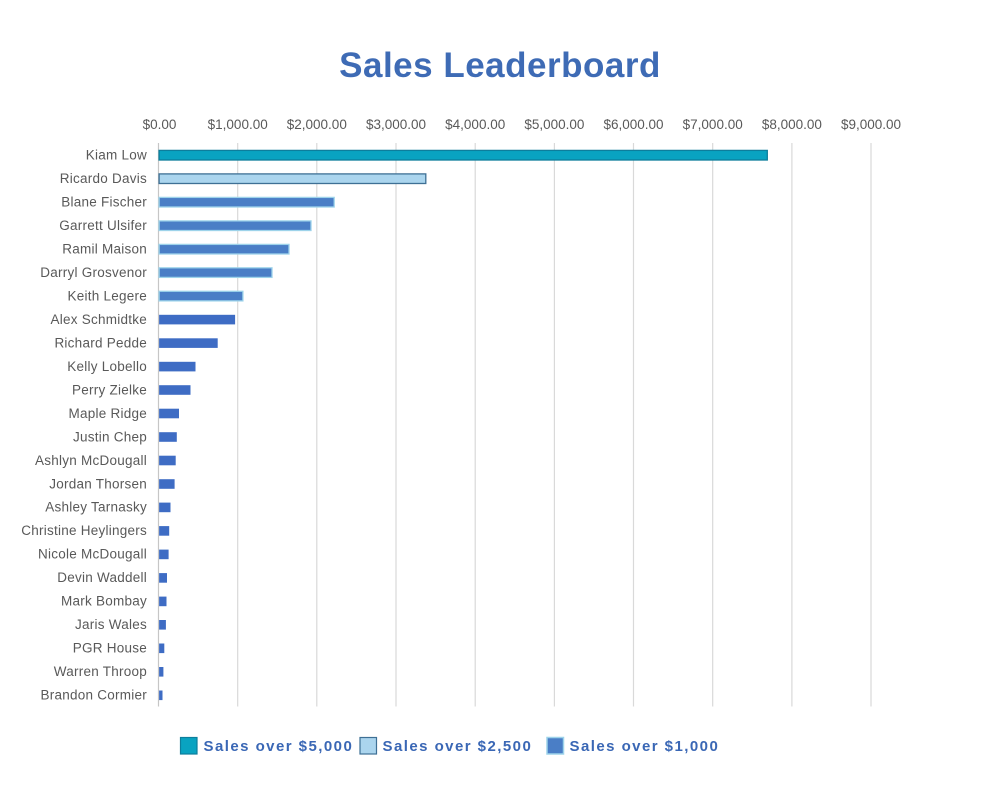 The height and width of the screenshot is (786, 1000). Describe the element at coordinates (116, 155) in the screenshot. I see `svg-text: Kiam Low` at that location.